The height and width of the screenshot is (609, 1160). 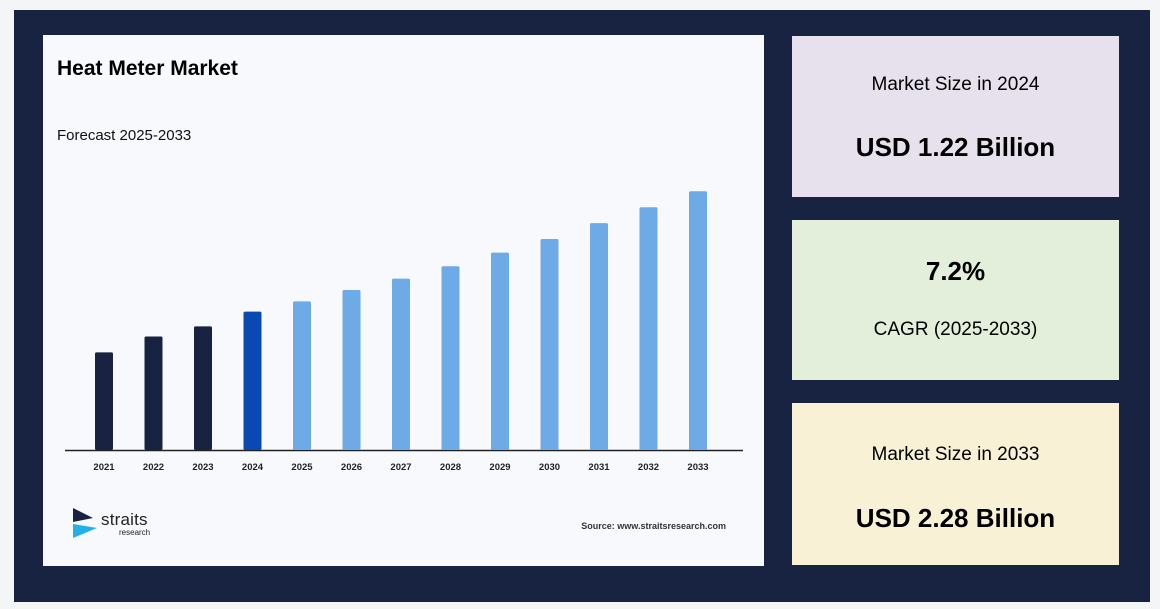 What do you see at coordinates (648, 467) in the screenshot?
I see `x-tick-label-2032: 2032` at bounding box center [648, 467].